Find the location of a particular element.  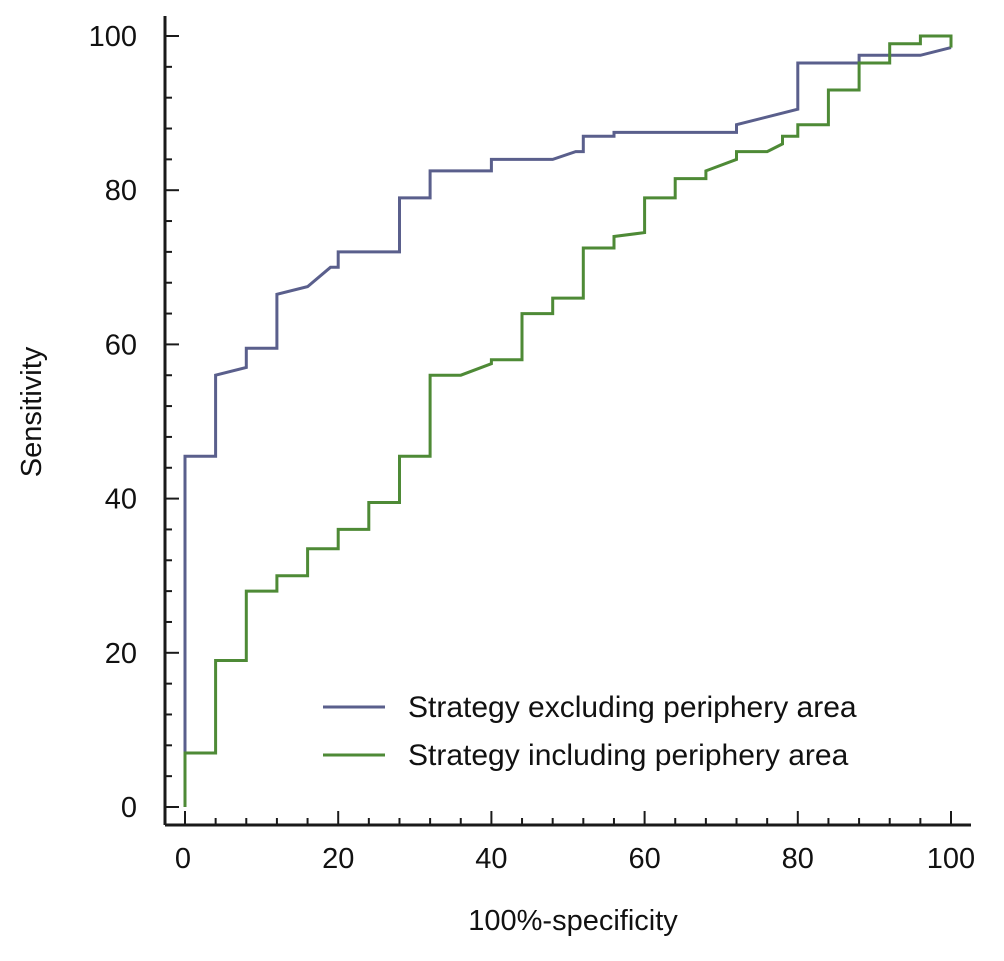

x-tick-label: 100 is located at coordinates (951, 859).